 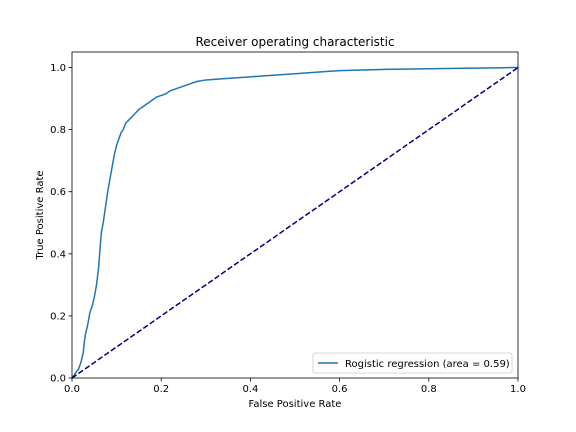 What do you see at coordinates (429, 389) in the screenshot?
I see `x-tick-label: 0.8` at bounding box center [429, 389].